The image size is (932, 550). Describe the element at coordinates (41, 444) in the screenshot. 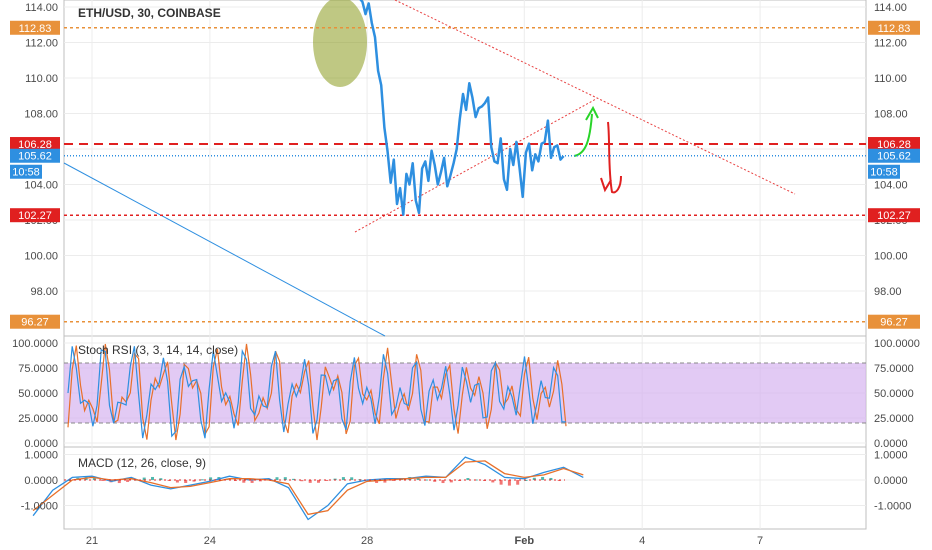

I see `stoch-tick-left: 0.0000` at that location.